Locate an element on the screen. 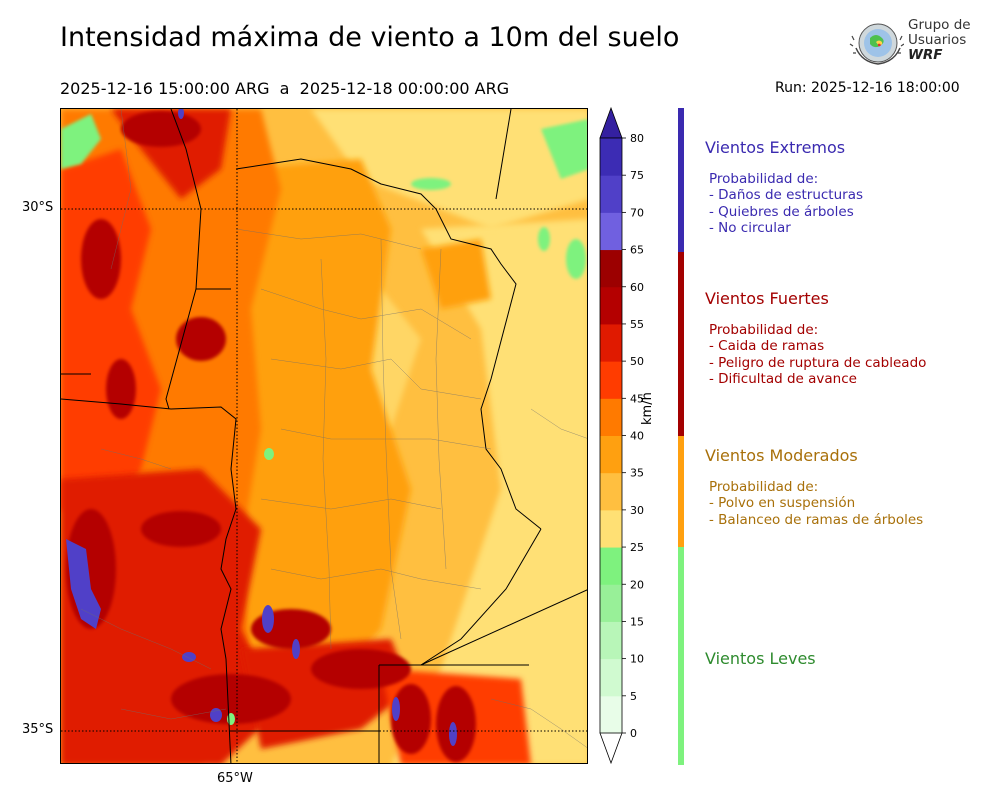  prob-item: - Daños de estructuras is located at coordinates (786, 195).